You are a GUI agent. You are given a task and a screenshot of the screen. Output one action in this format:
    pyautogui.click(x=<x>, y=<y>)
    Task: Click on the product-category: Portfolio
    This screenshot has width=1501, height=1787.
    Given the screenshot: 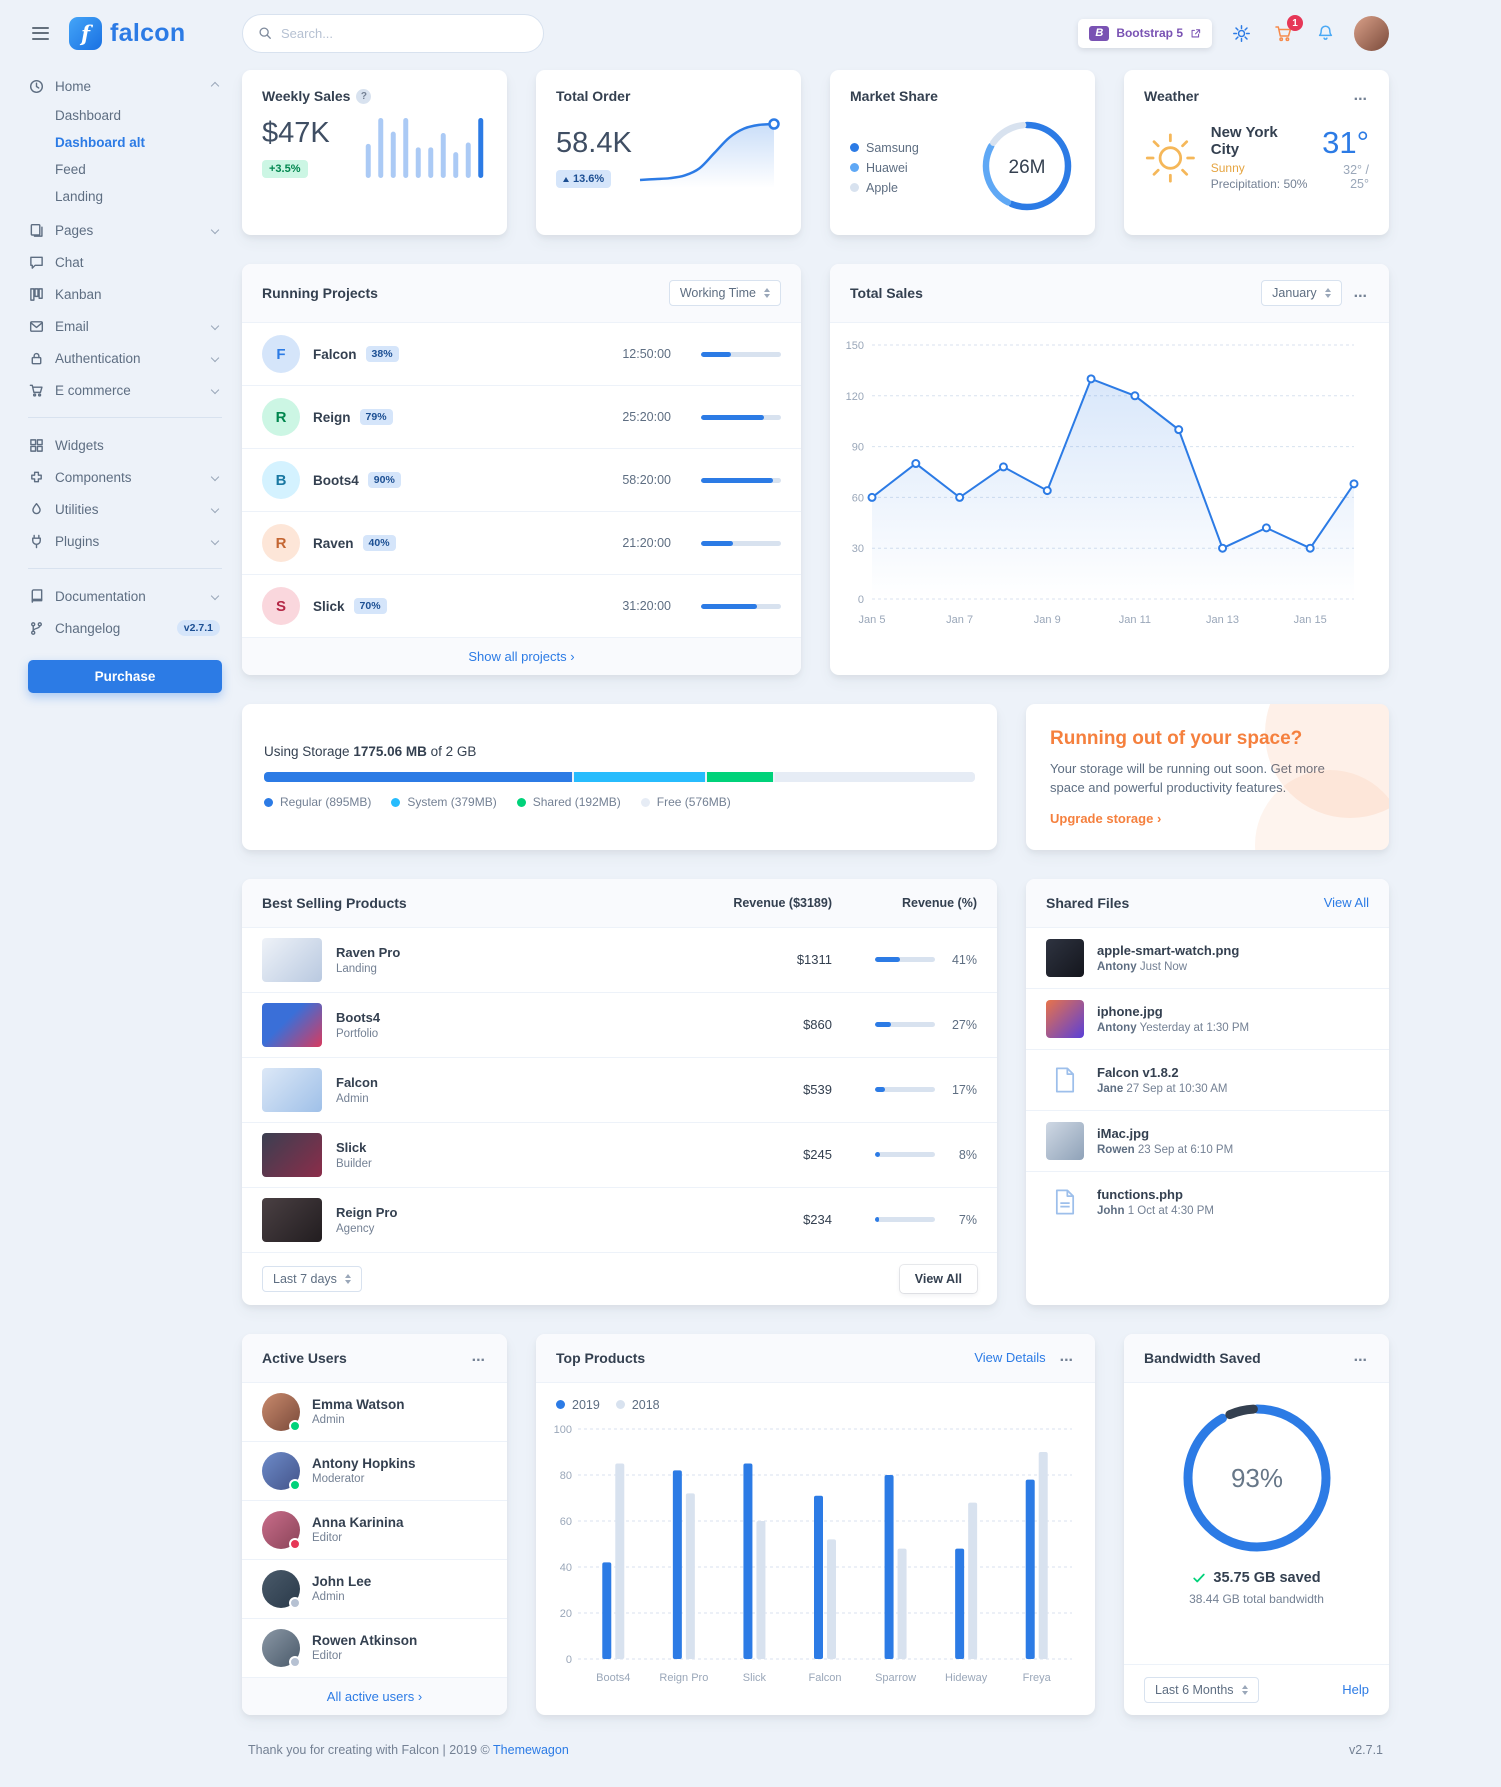 What is the action you would take?
    pyautogui.click(x=357, y=1033)
    